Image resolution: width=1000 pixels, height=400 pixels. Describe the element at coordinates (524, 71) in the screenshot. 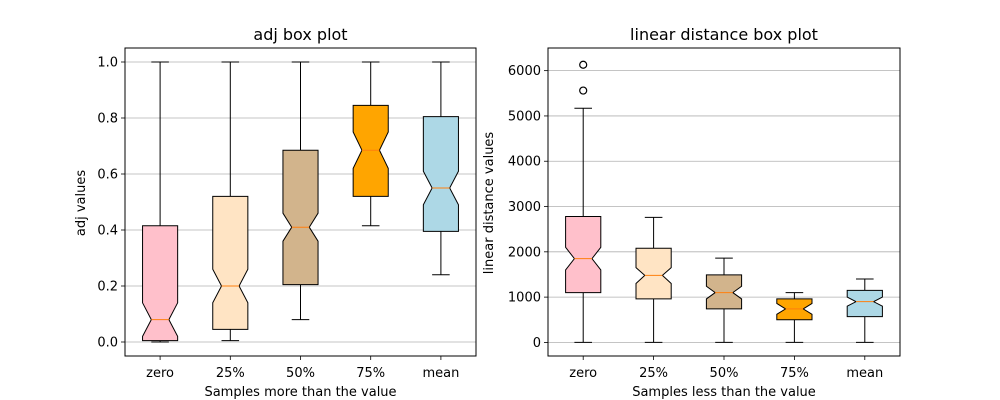

I see `y-tick-label: 6000` at that location.